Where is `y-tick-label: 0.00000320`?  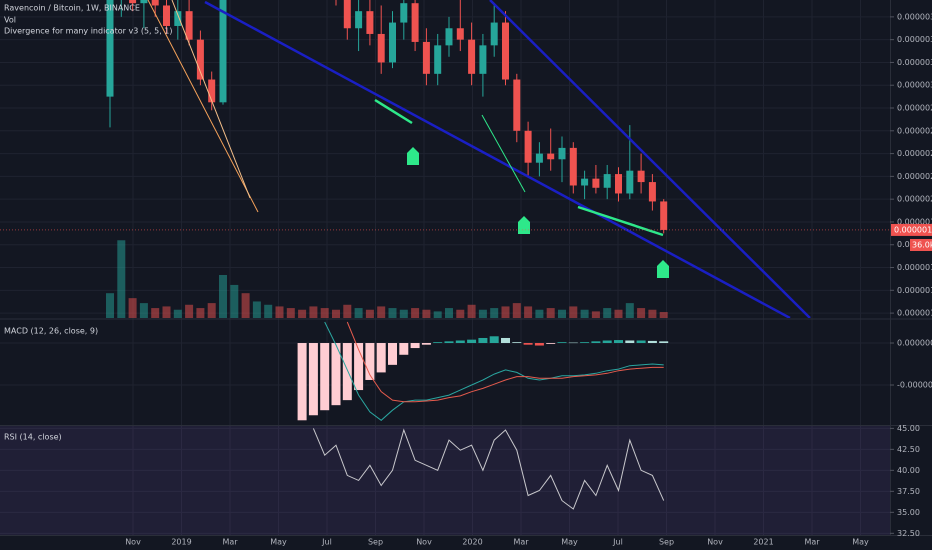 y-tick-label: 0.00000320 is located at coordinates (914, 62).